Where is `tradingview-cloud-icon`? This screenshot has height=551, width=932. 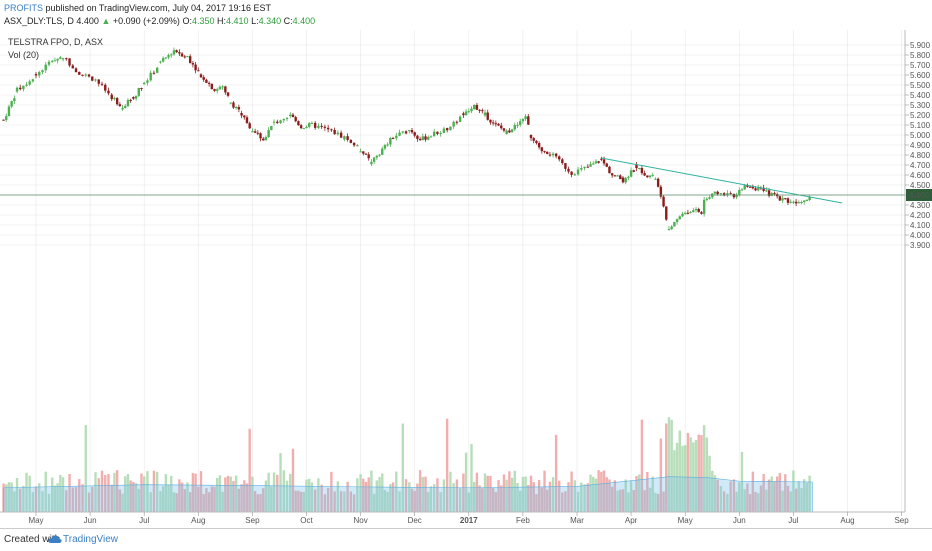
tradingview-cloud-icon is located at coordinates (55, 539).